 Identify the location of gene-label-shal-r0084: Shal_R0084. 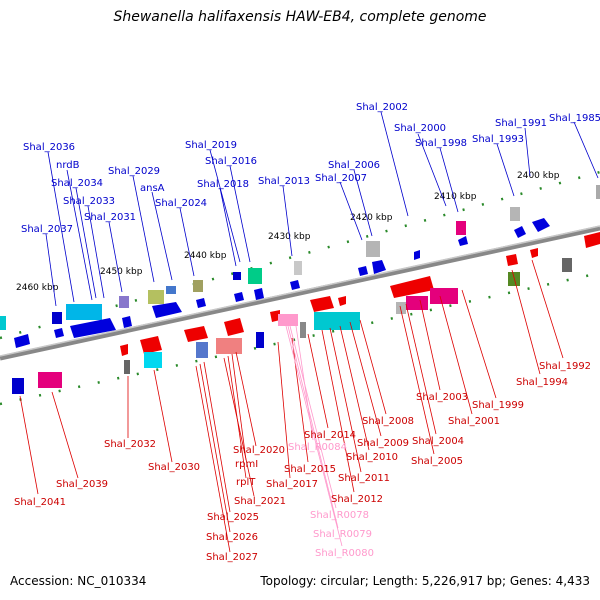
(317, 447).